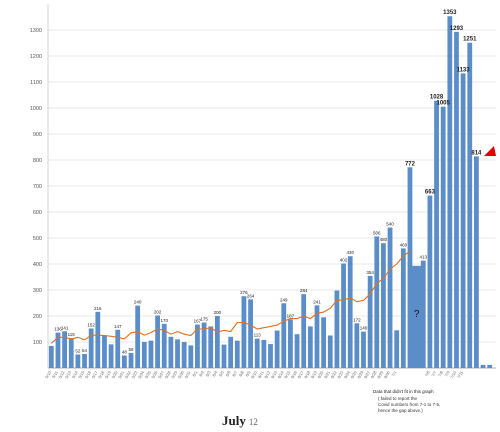  What do you see at coordinates (128, 374) in the screenshot?
I see `x-tick-label: 5/22` at bounding box center [128, 374].